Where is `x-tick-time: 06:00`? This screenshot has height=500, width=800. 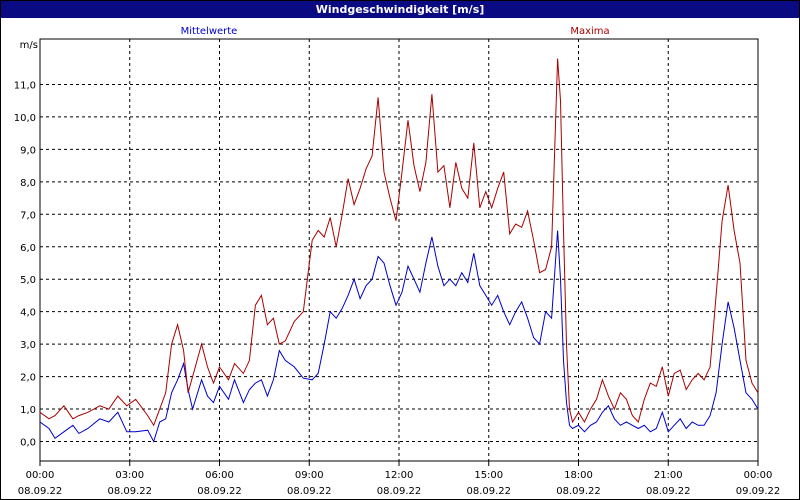 x-tick-time: 06:00 is located at coordinates (219, 475).